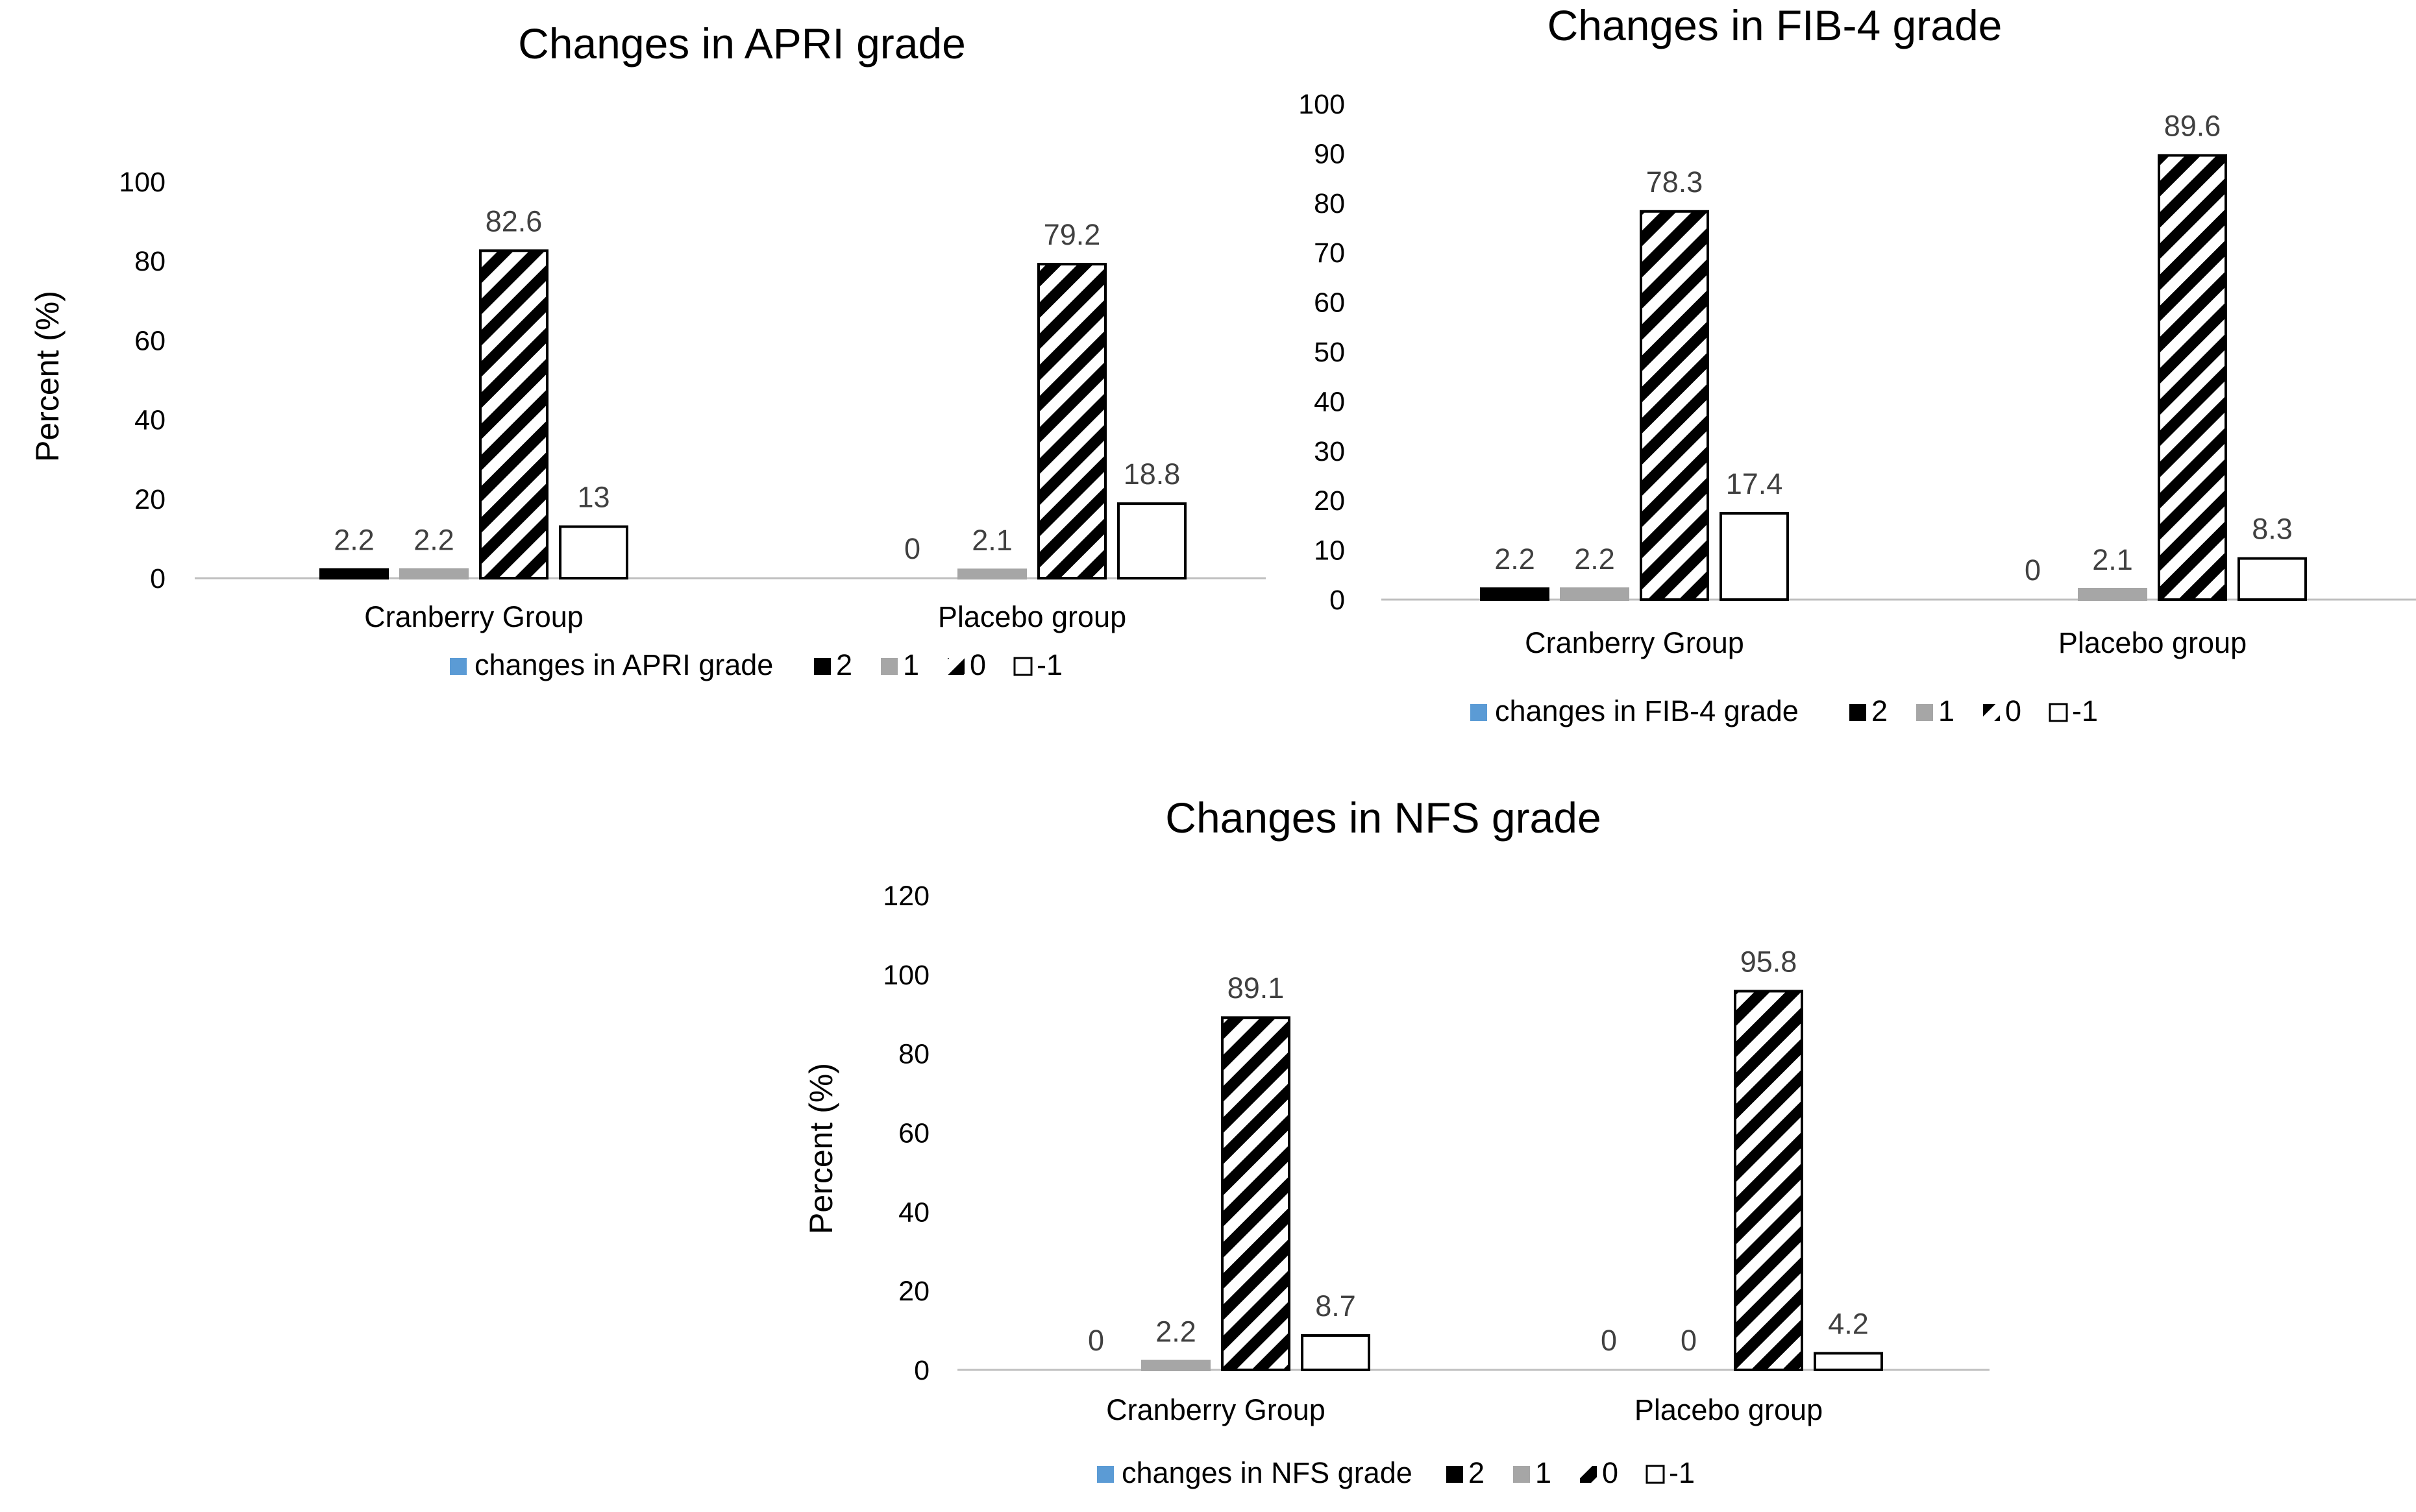 This screenshot has width=2416, height=1512. I want to click on data-label: 18.8, so click(1152, 474).